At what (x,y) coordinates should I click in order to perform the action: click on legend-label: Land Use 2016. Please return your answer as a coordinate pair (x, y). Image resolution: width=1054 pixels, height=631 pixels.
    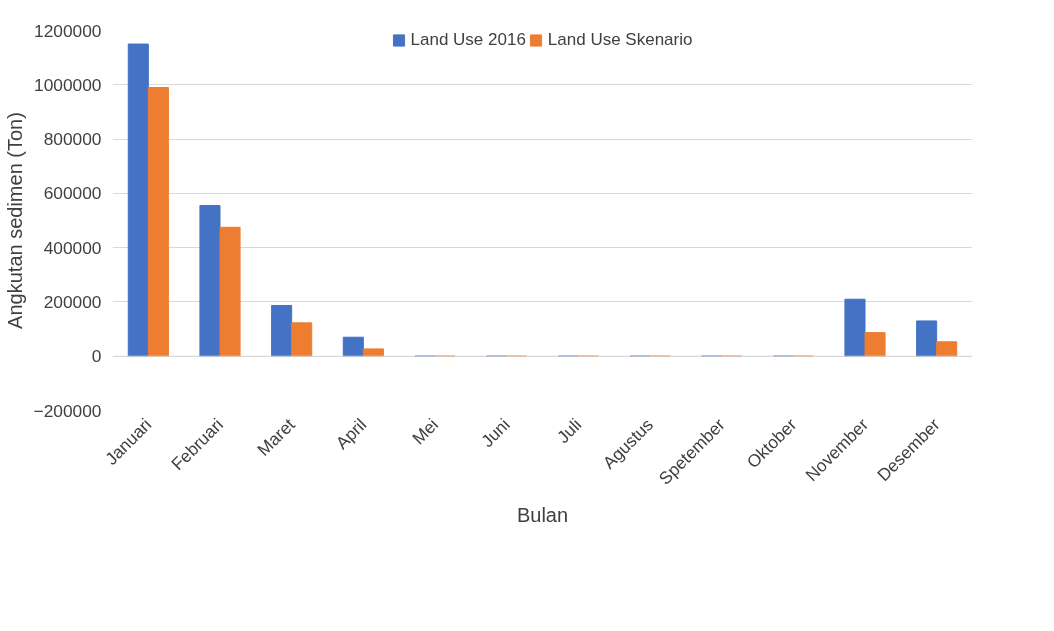
    Looking at the image, I should click on (468, 40).